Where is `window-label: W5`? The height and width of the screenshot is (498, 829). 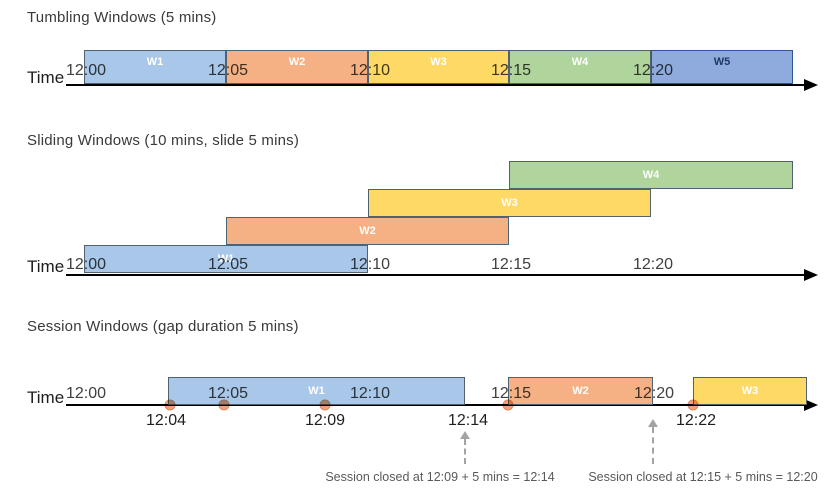
window-label: W5 is located at coordinates (722, 62).